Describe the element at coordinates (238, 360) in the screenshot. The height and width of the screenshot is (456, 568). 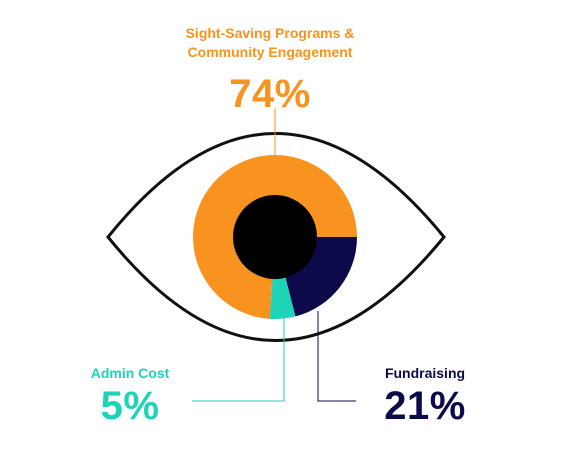
I see `leader-line-admin` at that location.